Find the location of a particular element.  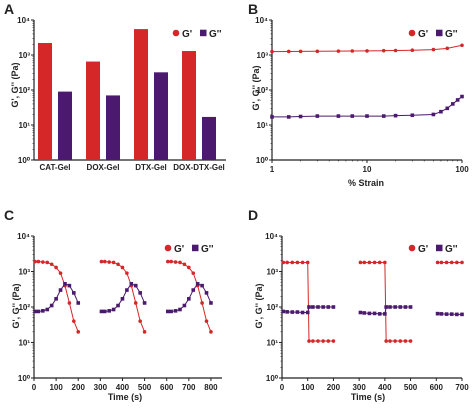

panel-c-ylabel: G', G'' (Pa) is located at coordinates (16, 306).